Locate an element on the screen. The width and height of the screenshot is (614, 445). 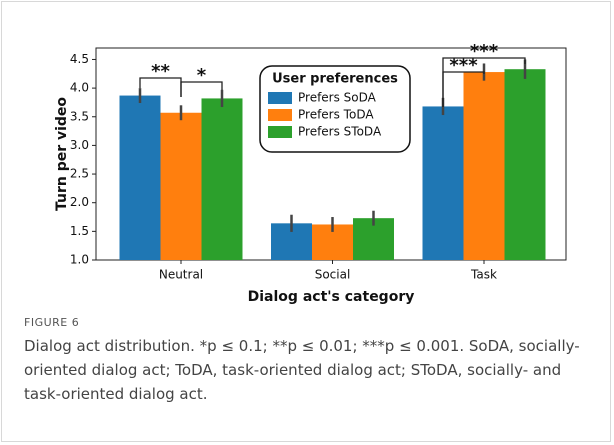
x-tick-label: Task is located at coordinates (483, 275).